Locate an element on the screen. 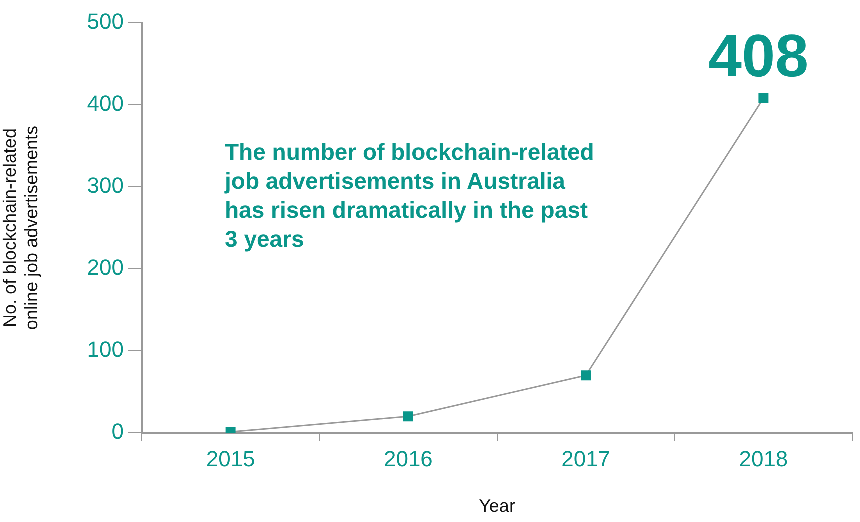 This screenshot has height=522, width=860. y-tick-label: 100 is located at coordinates (105, 349).